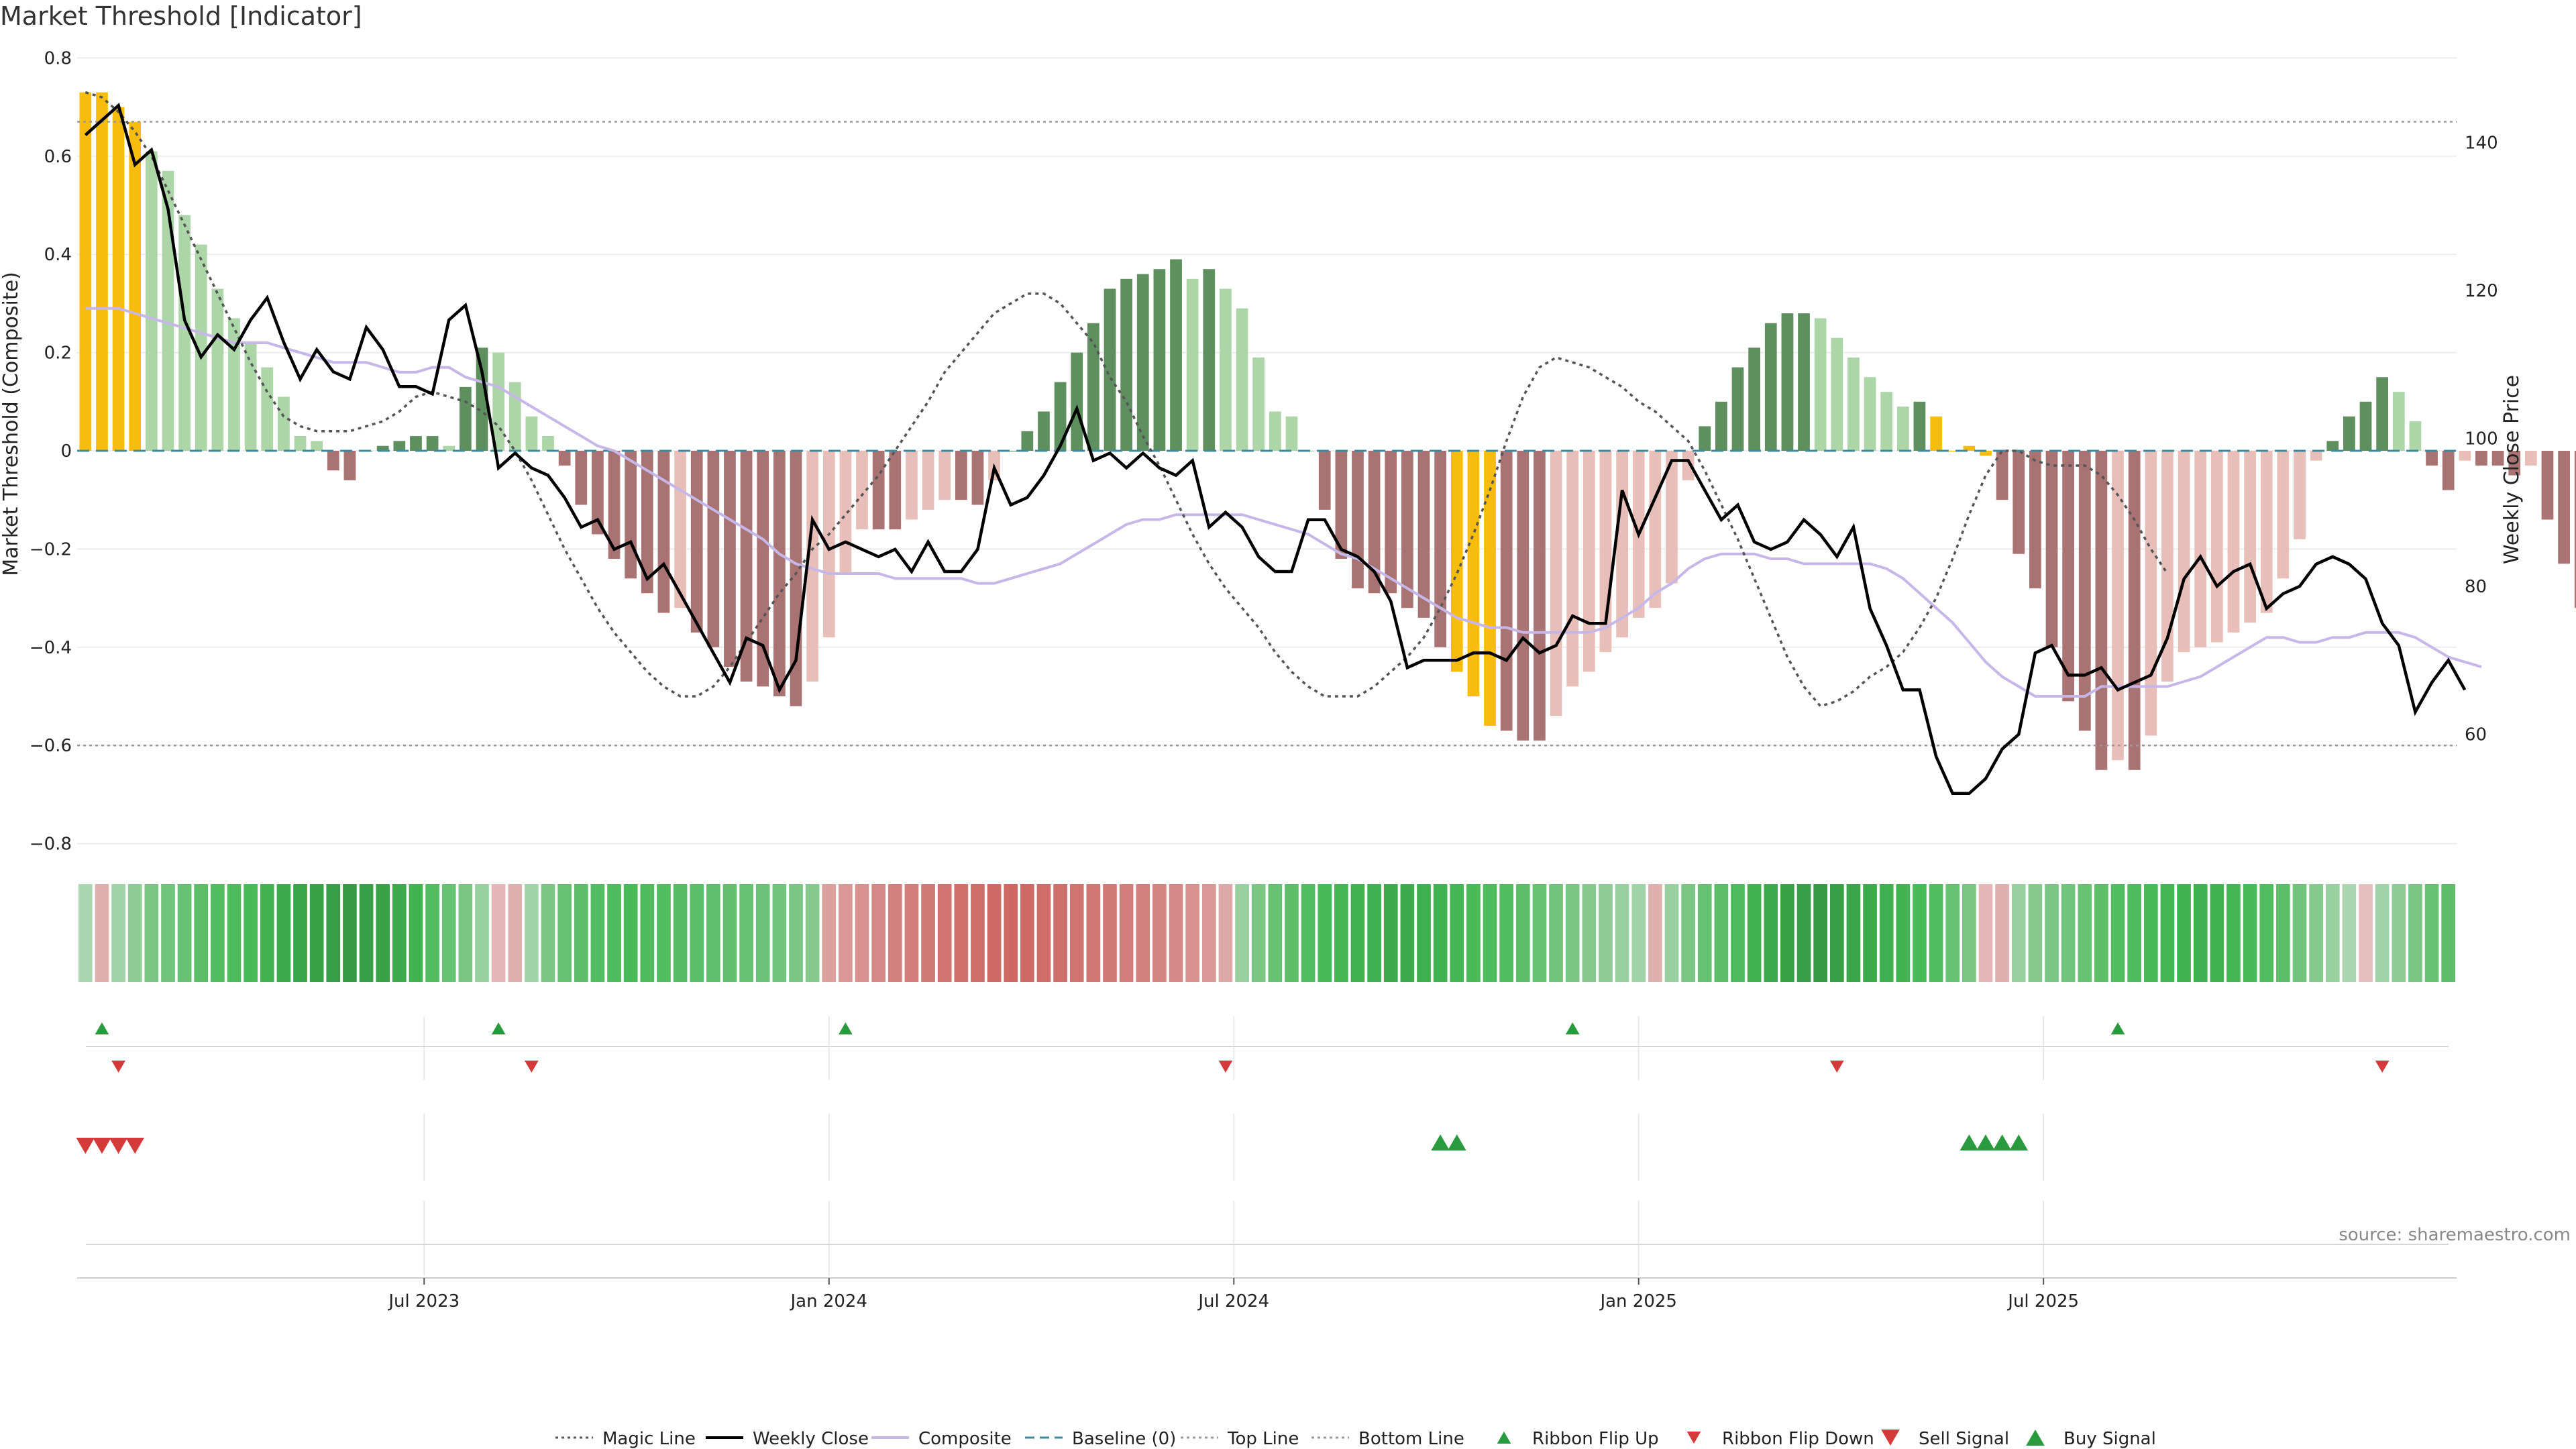 This screenshot has height=1449, width=2576. Describe the element at coordinates (2455, 1235) in the screenshot. I see `source-credit: source: sharemaestro.com` at that location.